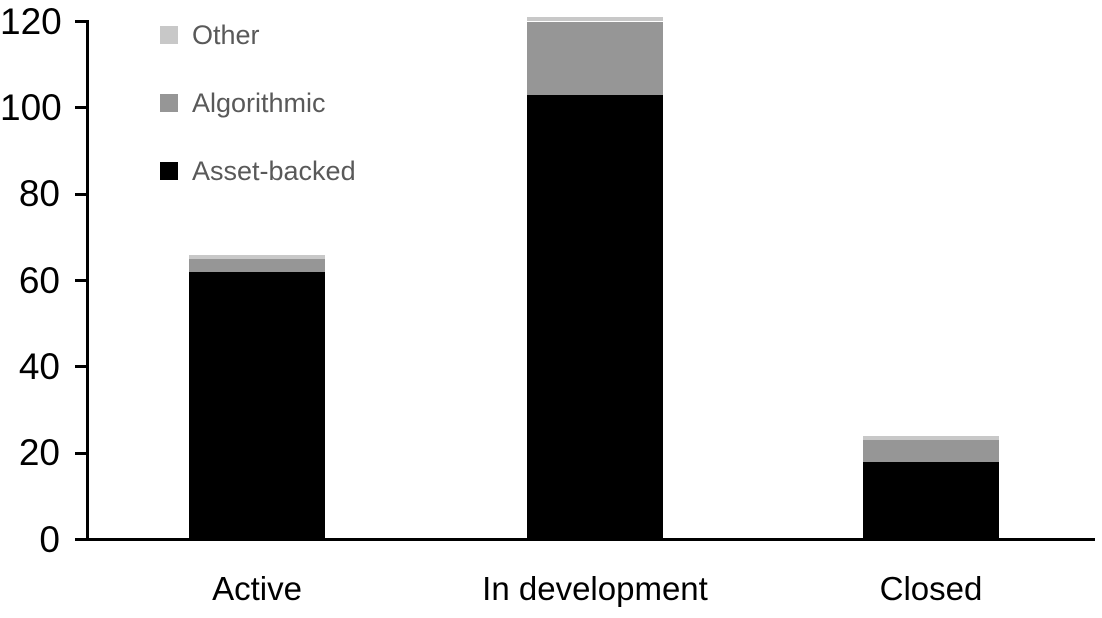 The width and height of the screenshot is (1102, 618). I want to click on y-tick-label: 120, so click(31, 21).